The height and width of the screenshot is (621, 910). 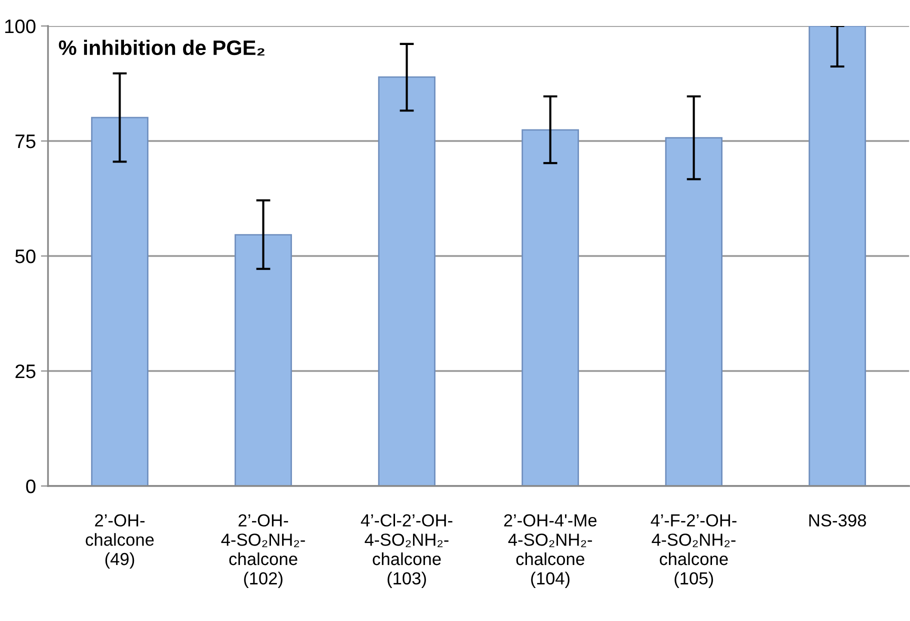 What do you see at coordinates (550, 551) in the screenshot?
I see `x-tick-label: 2’-OH-4'-Me 4-SO₂NH₂- chalcone (104)` at bounding box center [550, 551].